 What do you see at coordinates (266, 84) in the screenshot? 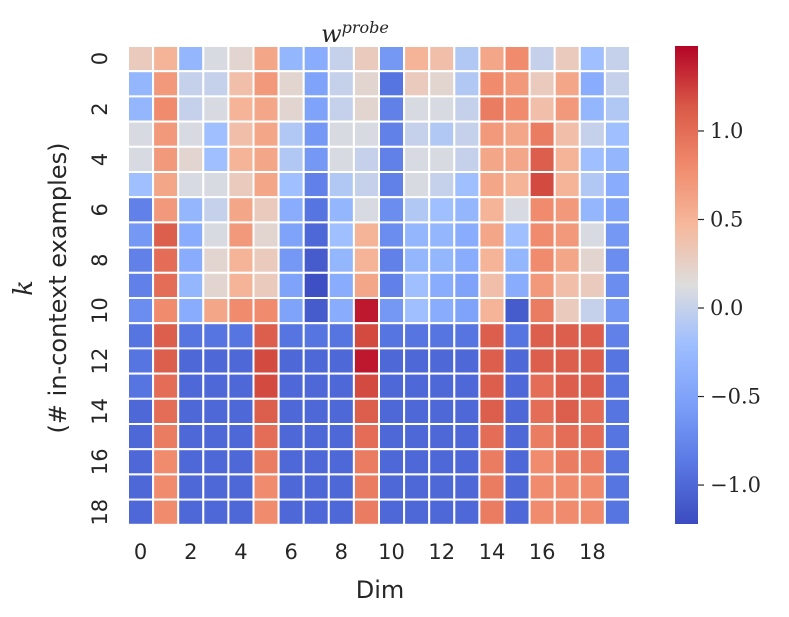
I see `heatmap-cell-r1-c5` at bounding box center [266, 84].